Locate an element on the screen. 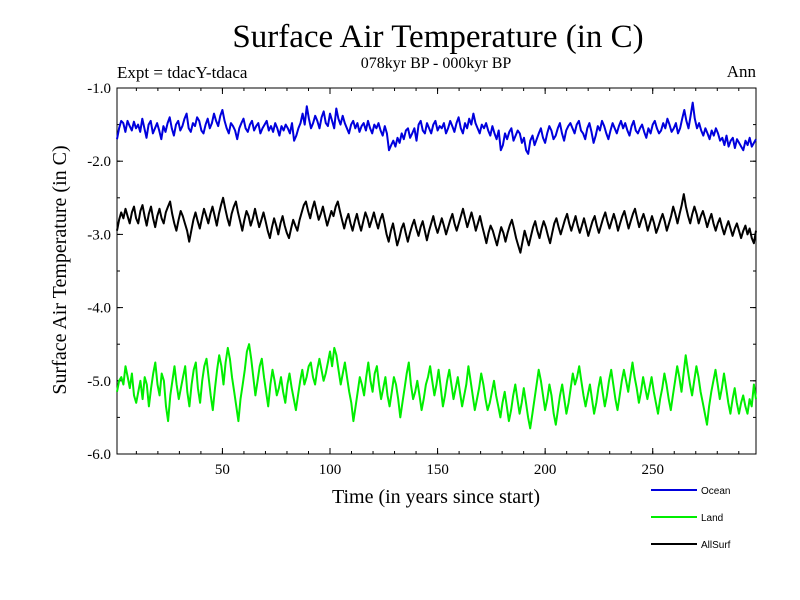 The width and height of the screenshot is (800, 600). experiment-label: Expt = tdacY-tdaca is located at coordinates (182, 72).